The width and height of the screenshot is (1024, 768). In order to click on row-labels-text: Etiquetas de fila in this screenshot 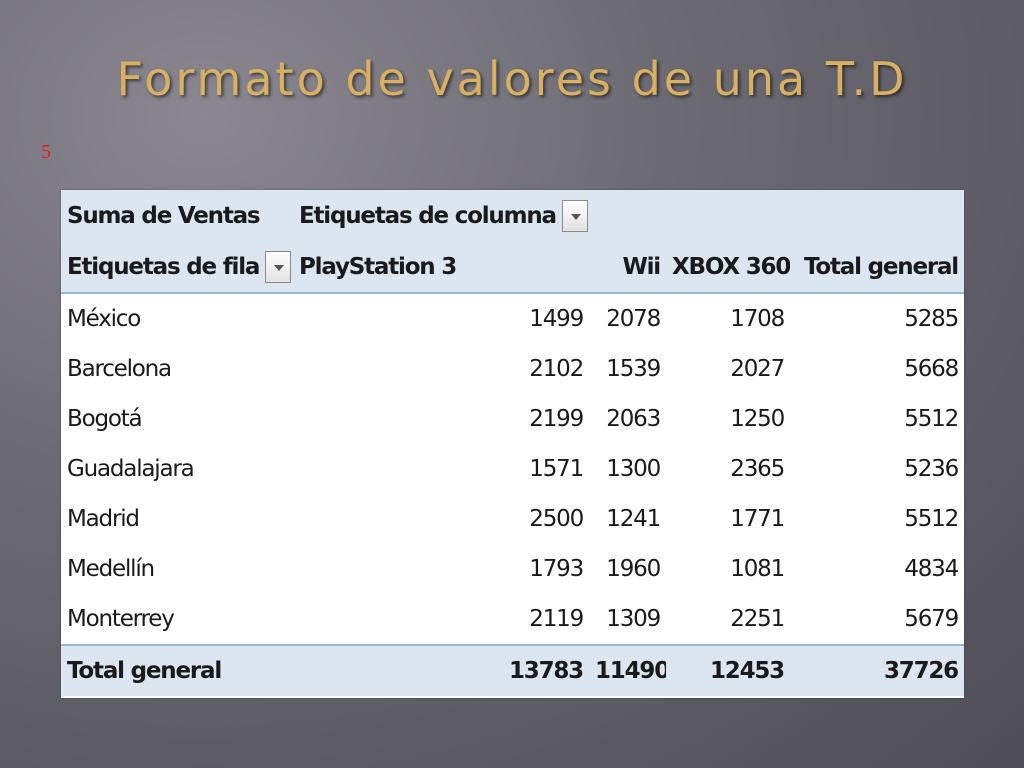, I will do `click(163, 266)`.